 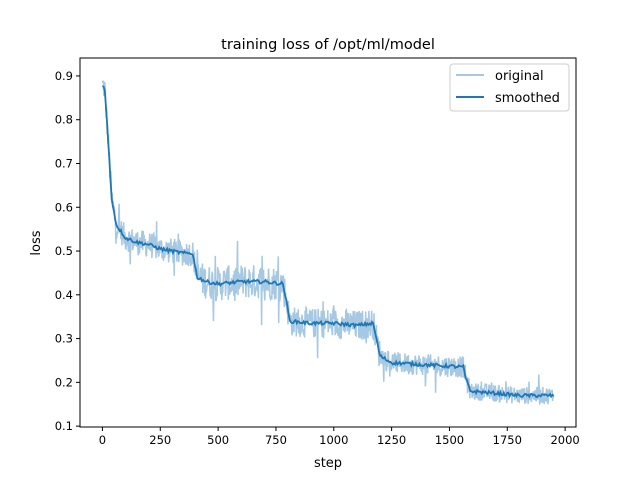 What do you see at coordinates (276, 440) in the screenshot?
I see `x-tick-label: 750` at bounding box center [276, 440].